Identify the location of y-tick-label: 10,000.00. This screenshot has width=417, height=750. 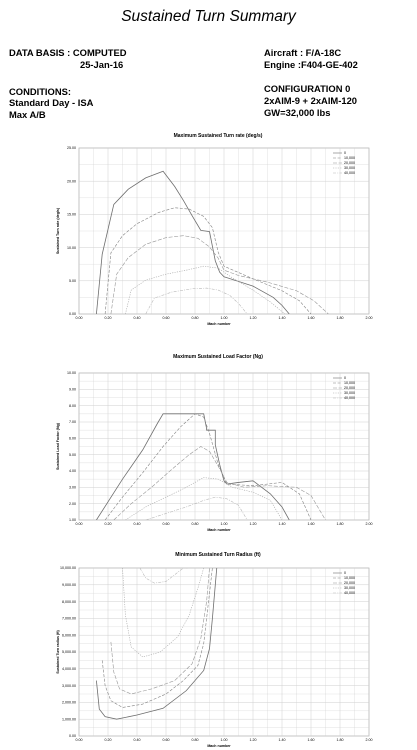
(68, 568).